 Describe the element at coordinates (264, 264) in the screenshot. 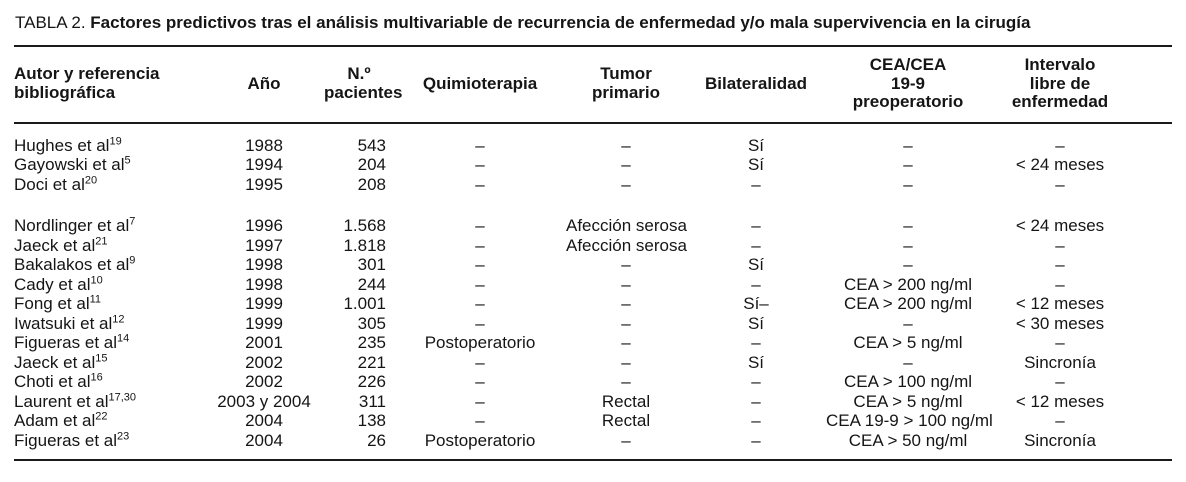

I see `cell-year: 1998` at that location.